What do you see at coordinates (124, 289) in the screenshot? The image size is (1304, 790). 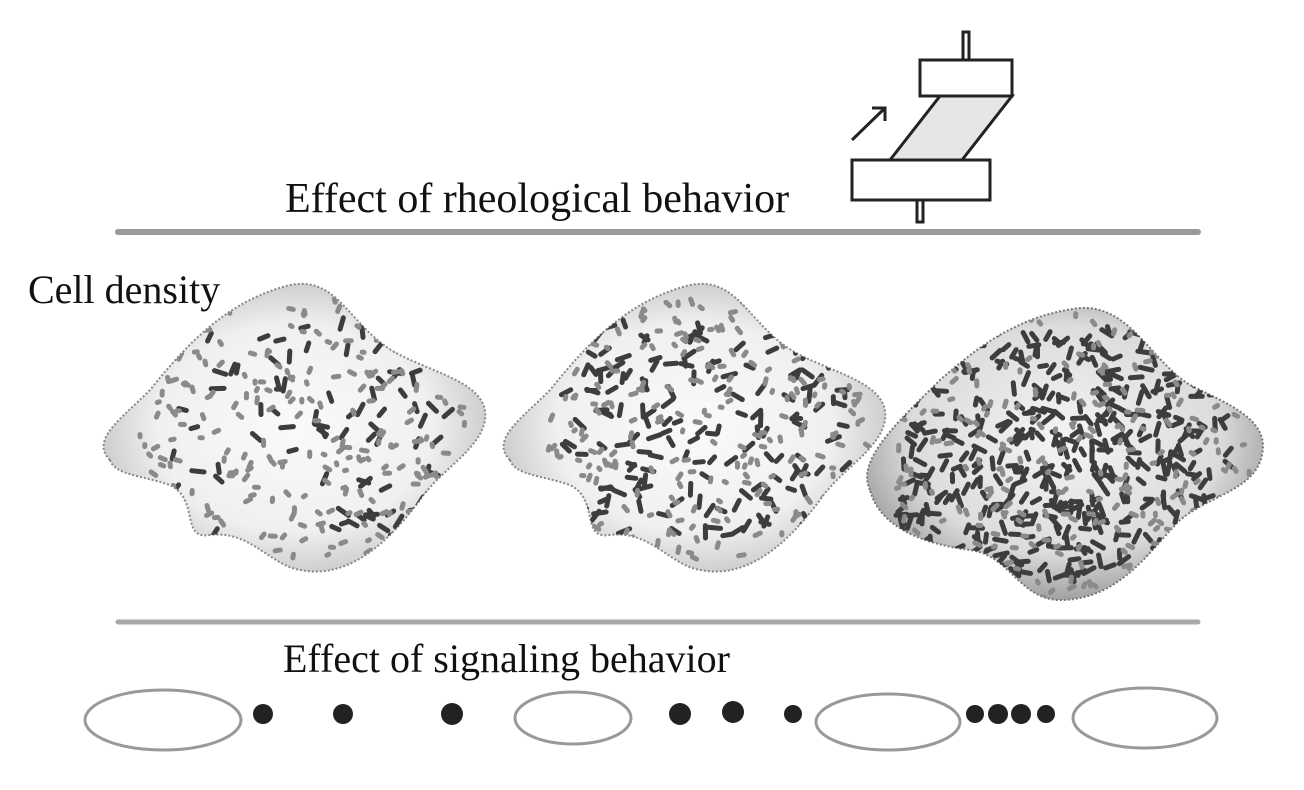 I see `cell-density-label: Cell density` at bounding box center [124, 289].